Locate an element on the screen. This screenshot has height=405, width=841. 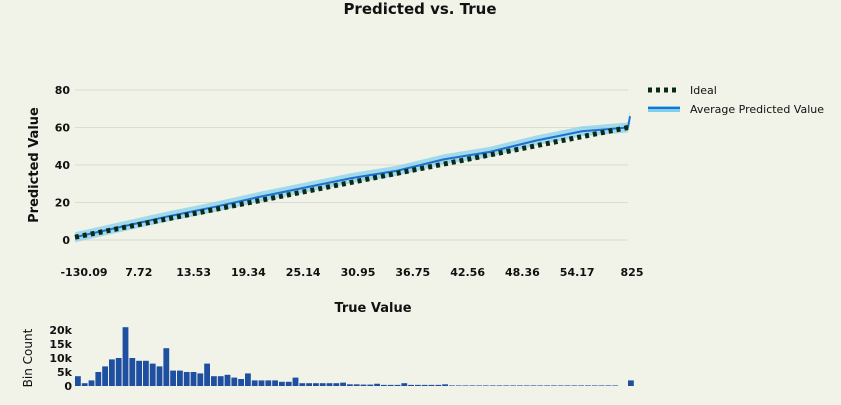
x-tick-label: 48.36 is located at coordinates (522, 272).